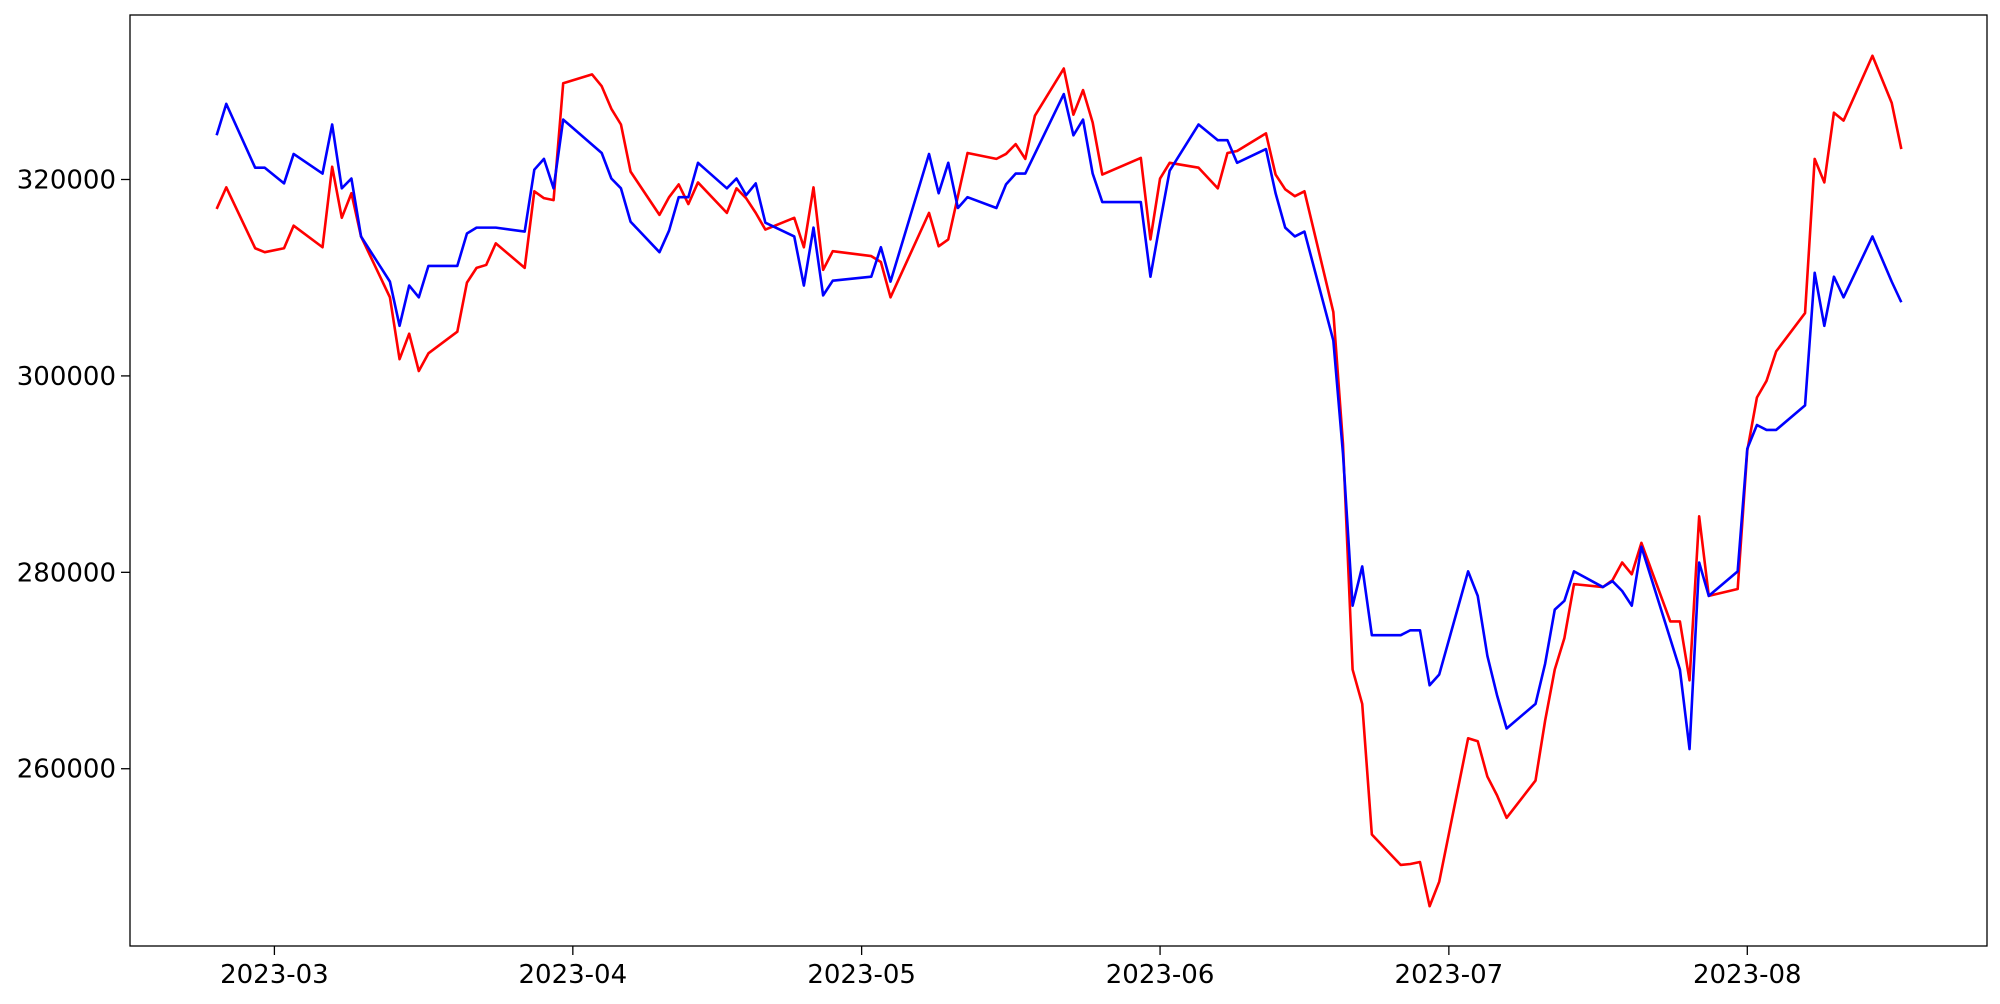 The width and height of the screenshot is (2000, 1004). Describe the element at coordinates (861, 975) in the screenshot. I see `x-tick-label: 2023-05` at that location.